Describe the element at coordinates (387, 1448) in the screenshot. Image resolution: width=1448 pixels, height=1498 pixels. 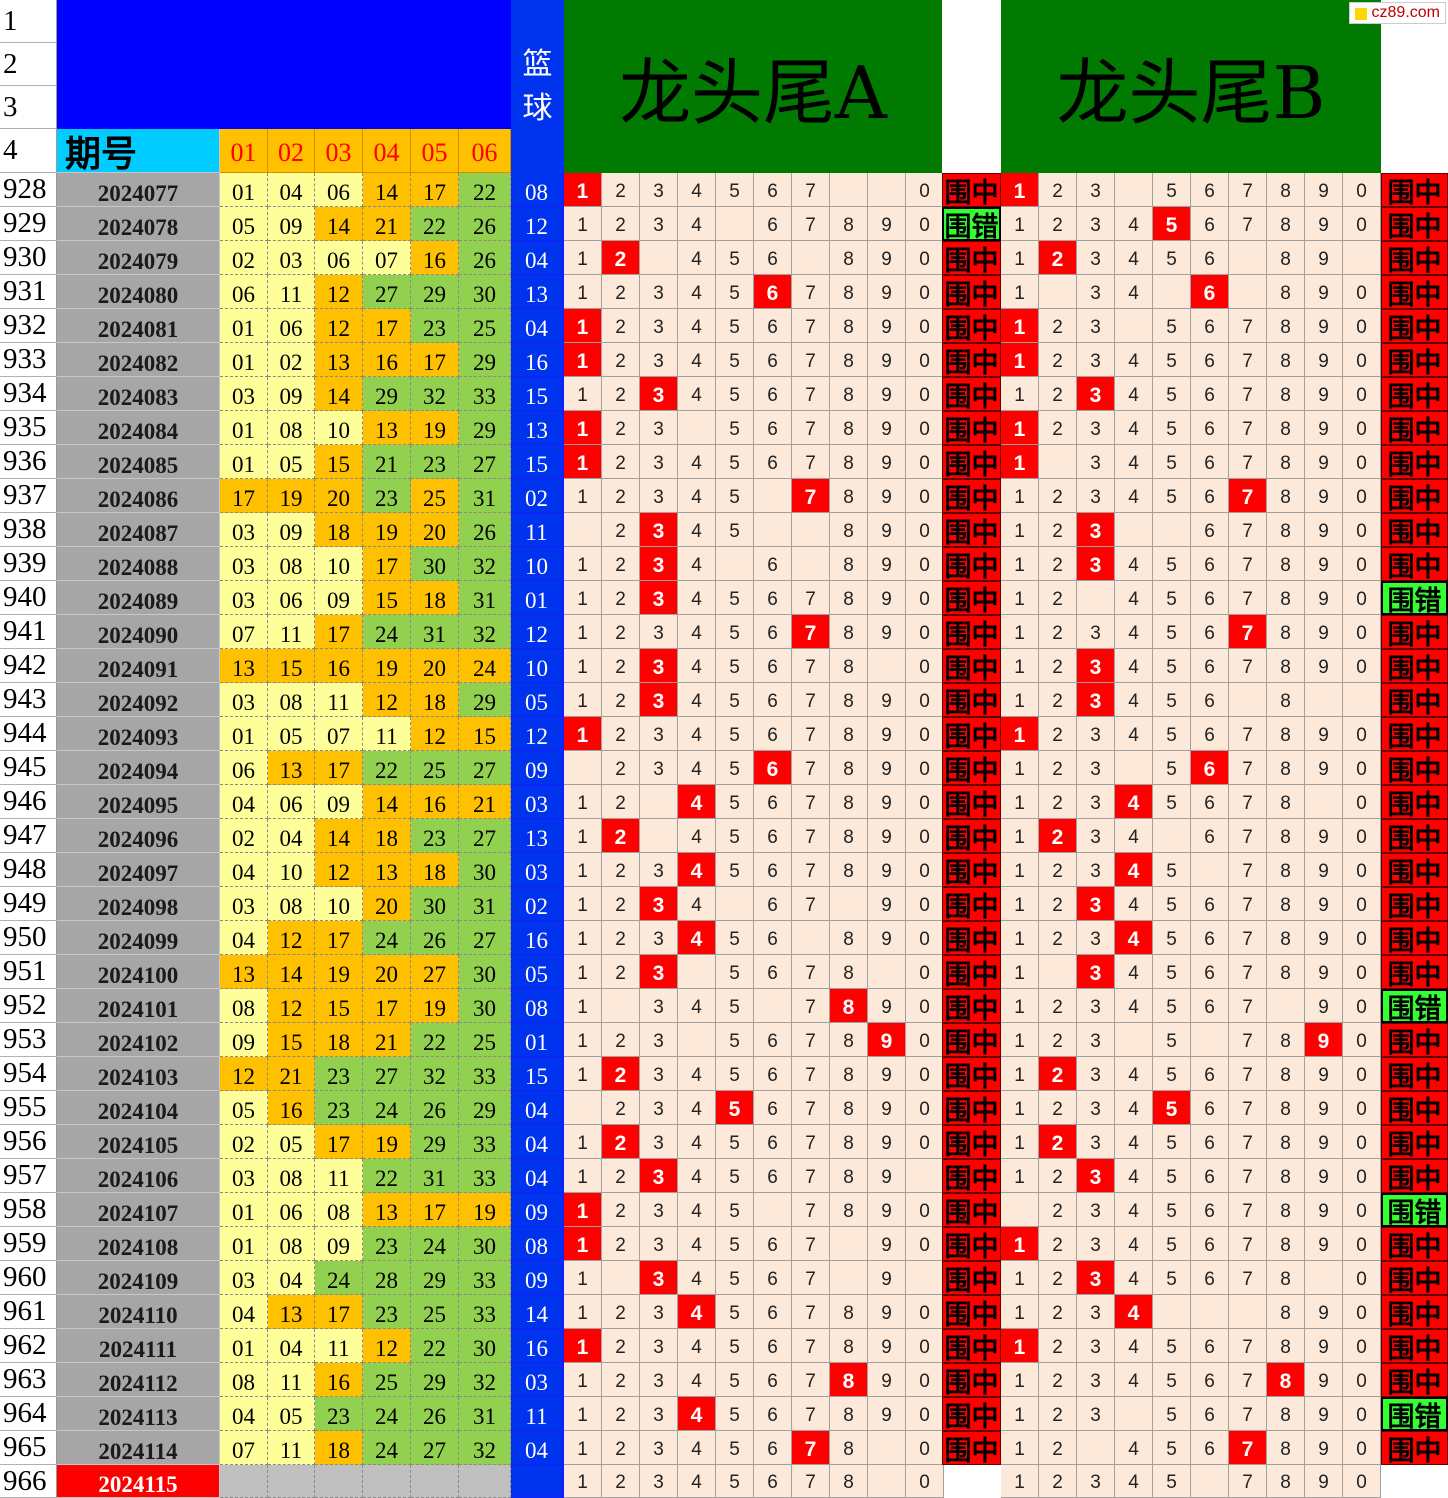
I see `red-ball: 24` at that location.